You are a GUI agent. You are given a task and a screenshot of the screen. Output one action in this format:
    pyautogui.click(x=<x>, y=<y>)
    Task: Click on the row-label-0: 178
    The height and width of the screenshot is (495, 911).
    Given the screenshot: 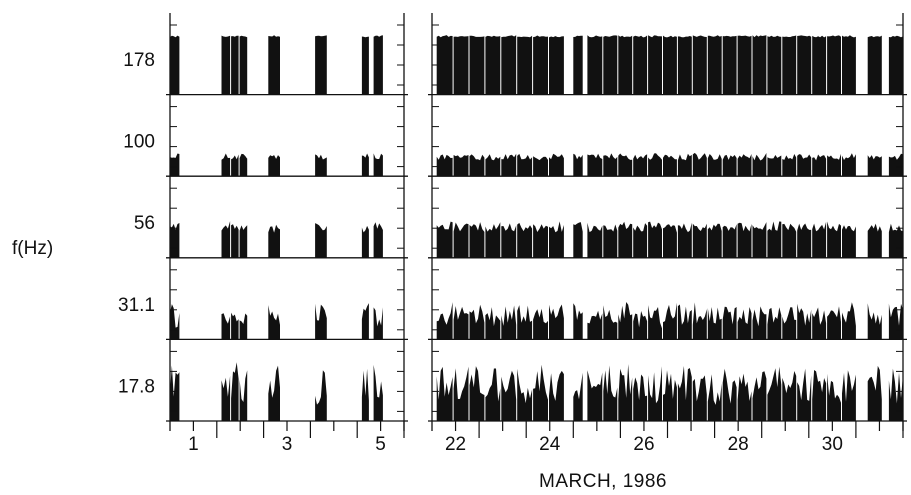 What is the action you would take?
    pyautogui.click(x=139, y=60)
    